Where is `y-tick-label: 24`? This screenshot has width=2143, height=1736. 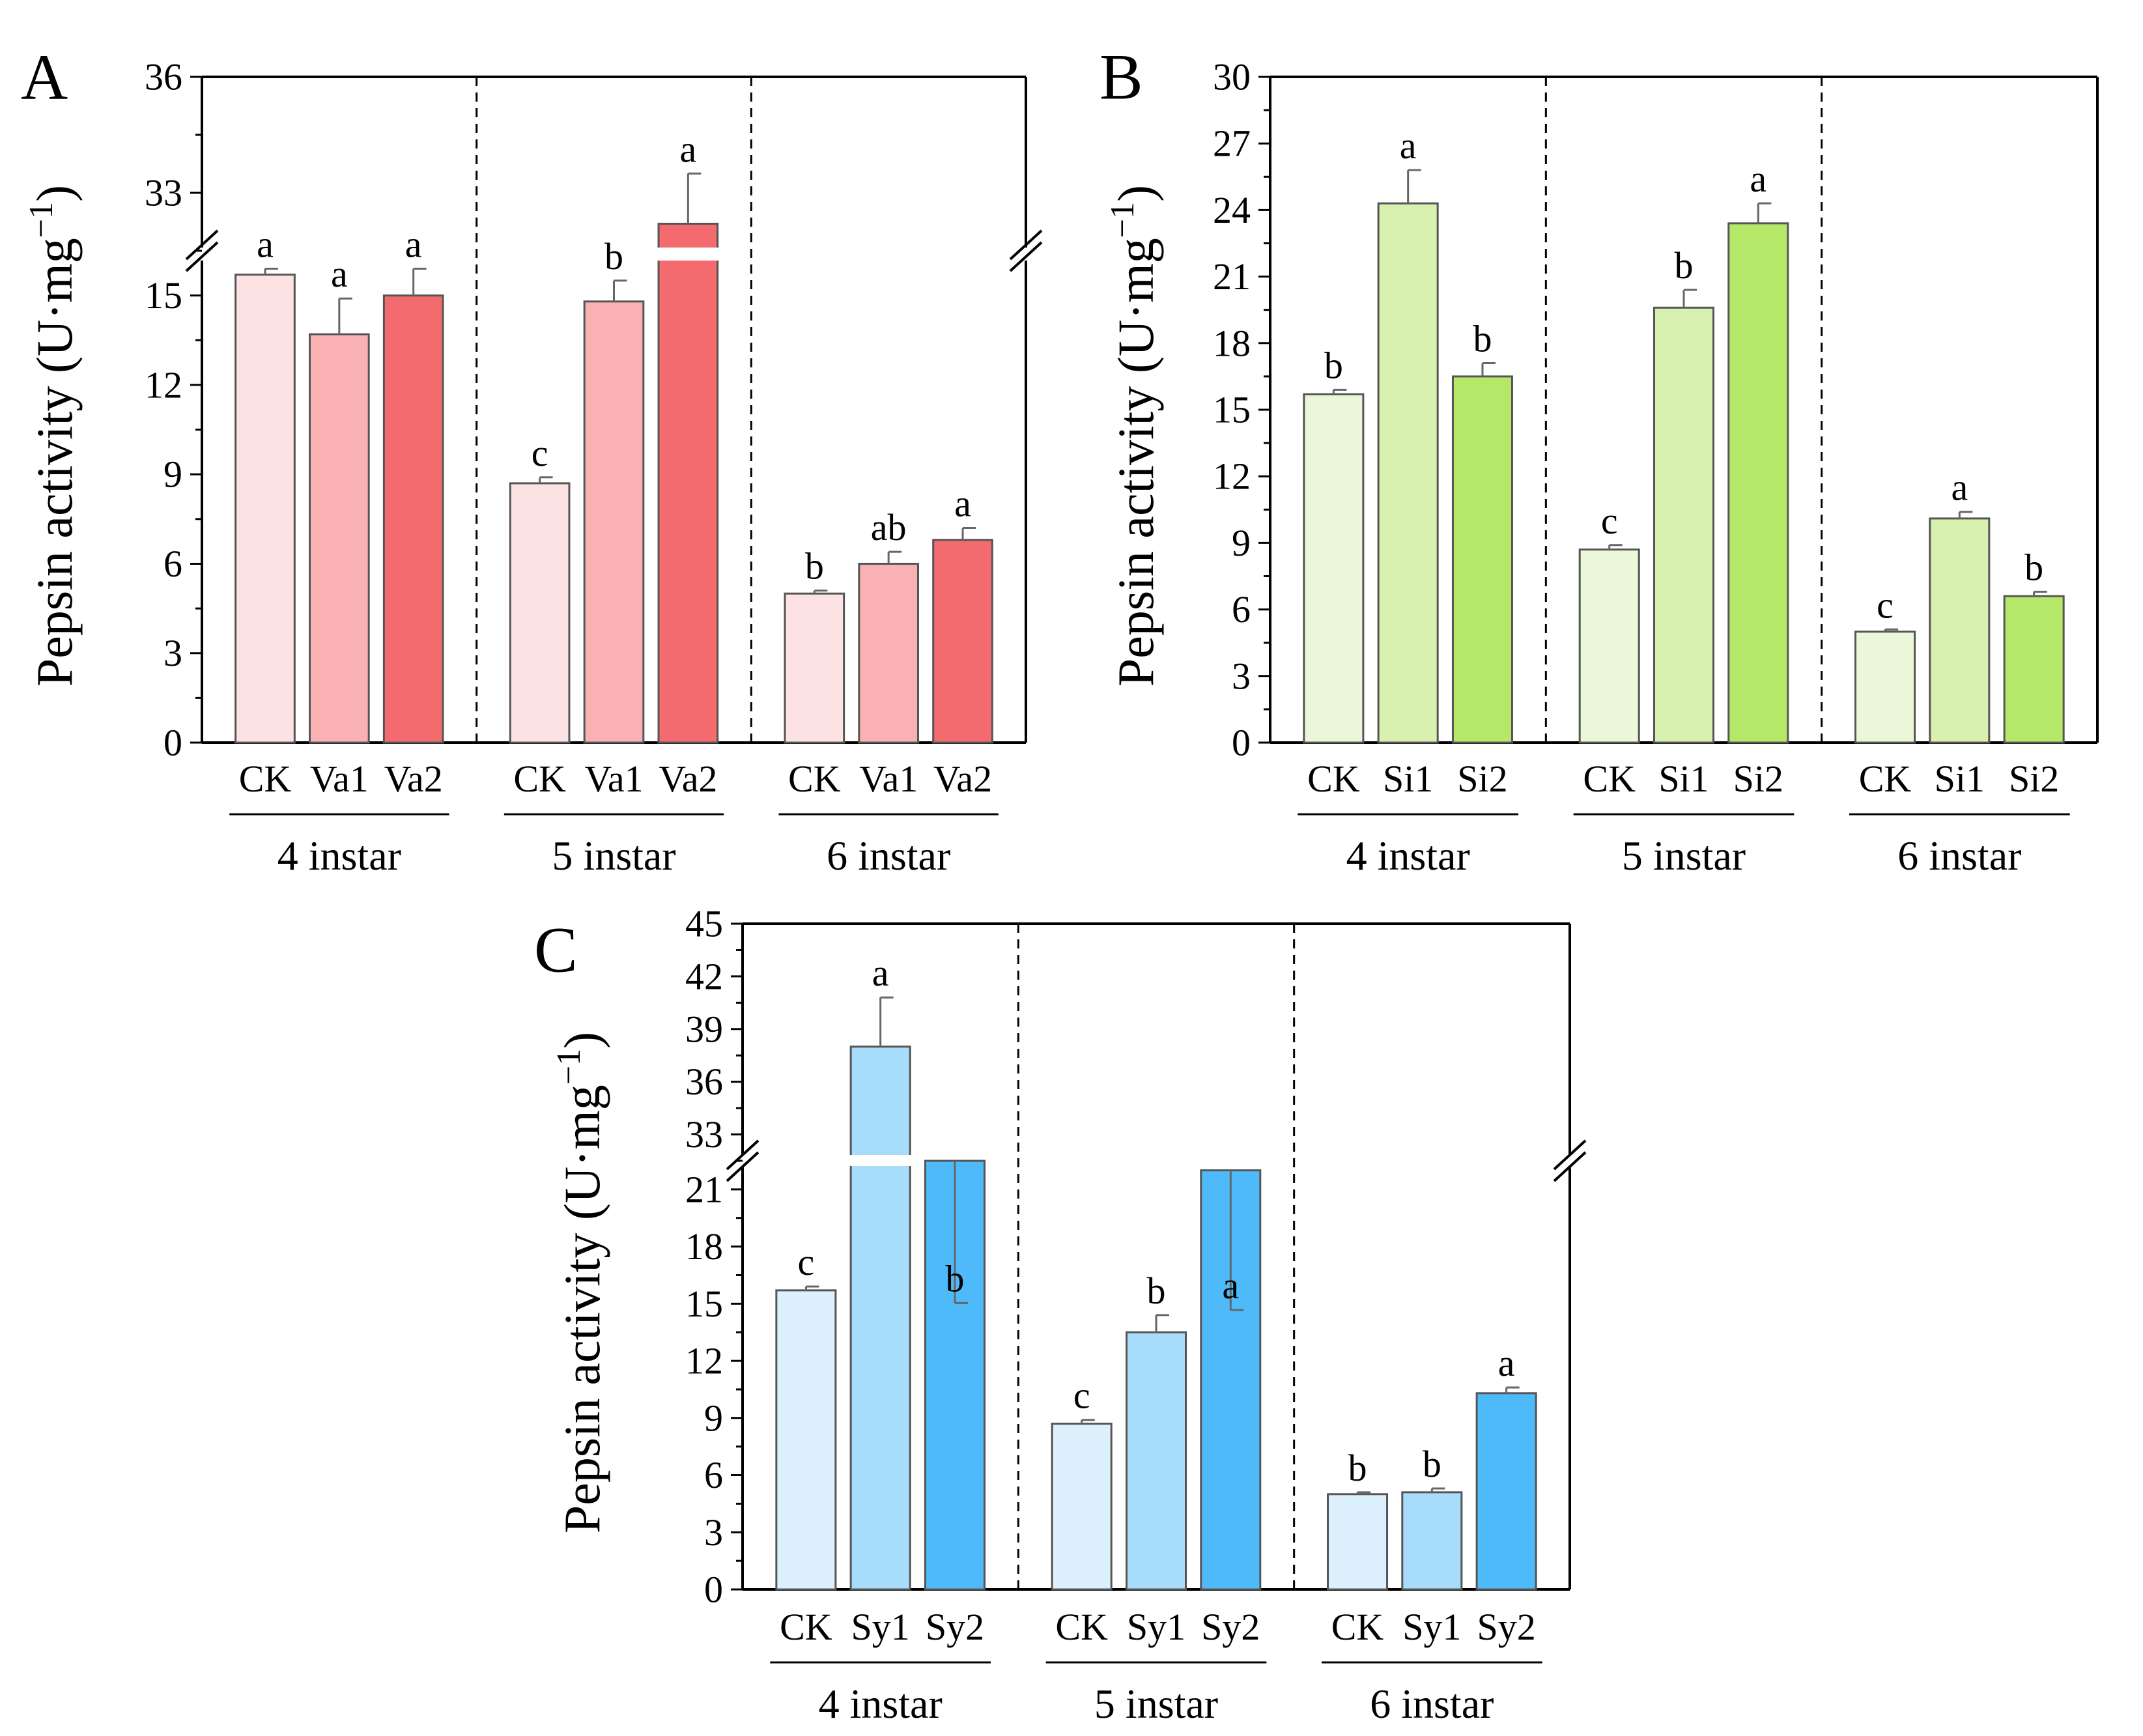
y-tick-label: 24 is located at coordinates (1232, 210).